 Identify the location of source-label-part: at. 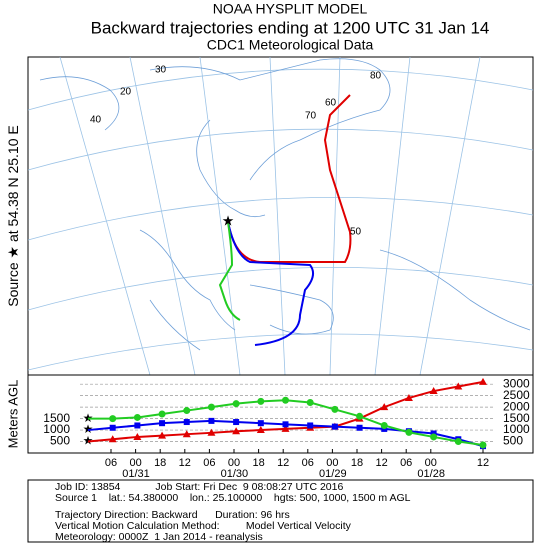
(13, 236).